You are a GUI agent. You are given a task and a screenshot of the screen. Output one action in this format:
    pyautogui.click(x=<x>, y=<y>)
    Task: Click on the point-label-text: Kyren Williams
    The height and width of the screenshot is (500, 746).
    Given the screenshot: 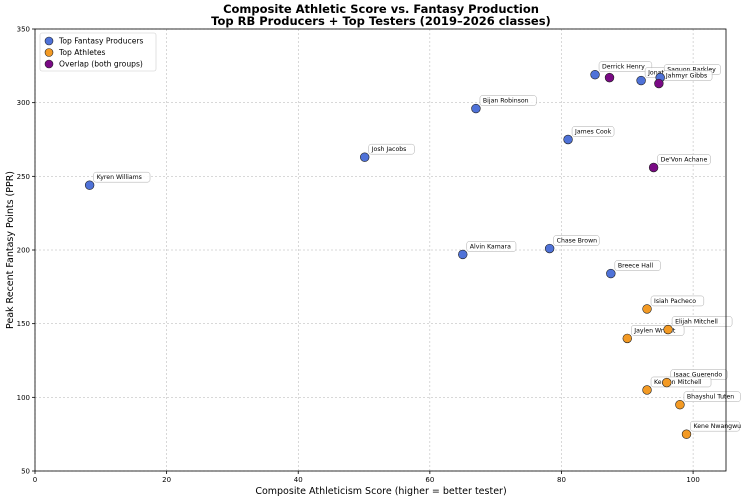 What is the action you would take?
    pyautogui.click(x=119, y=177)
    